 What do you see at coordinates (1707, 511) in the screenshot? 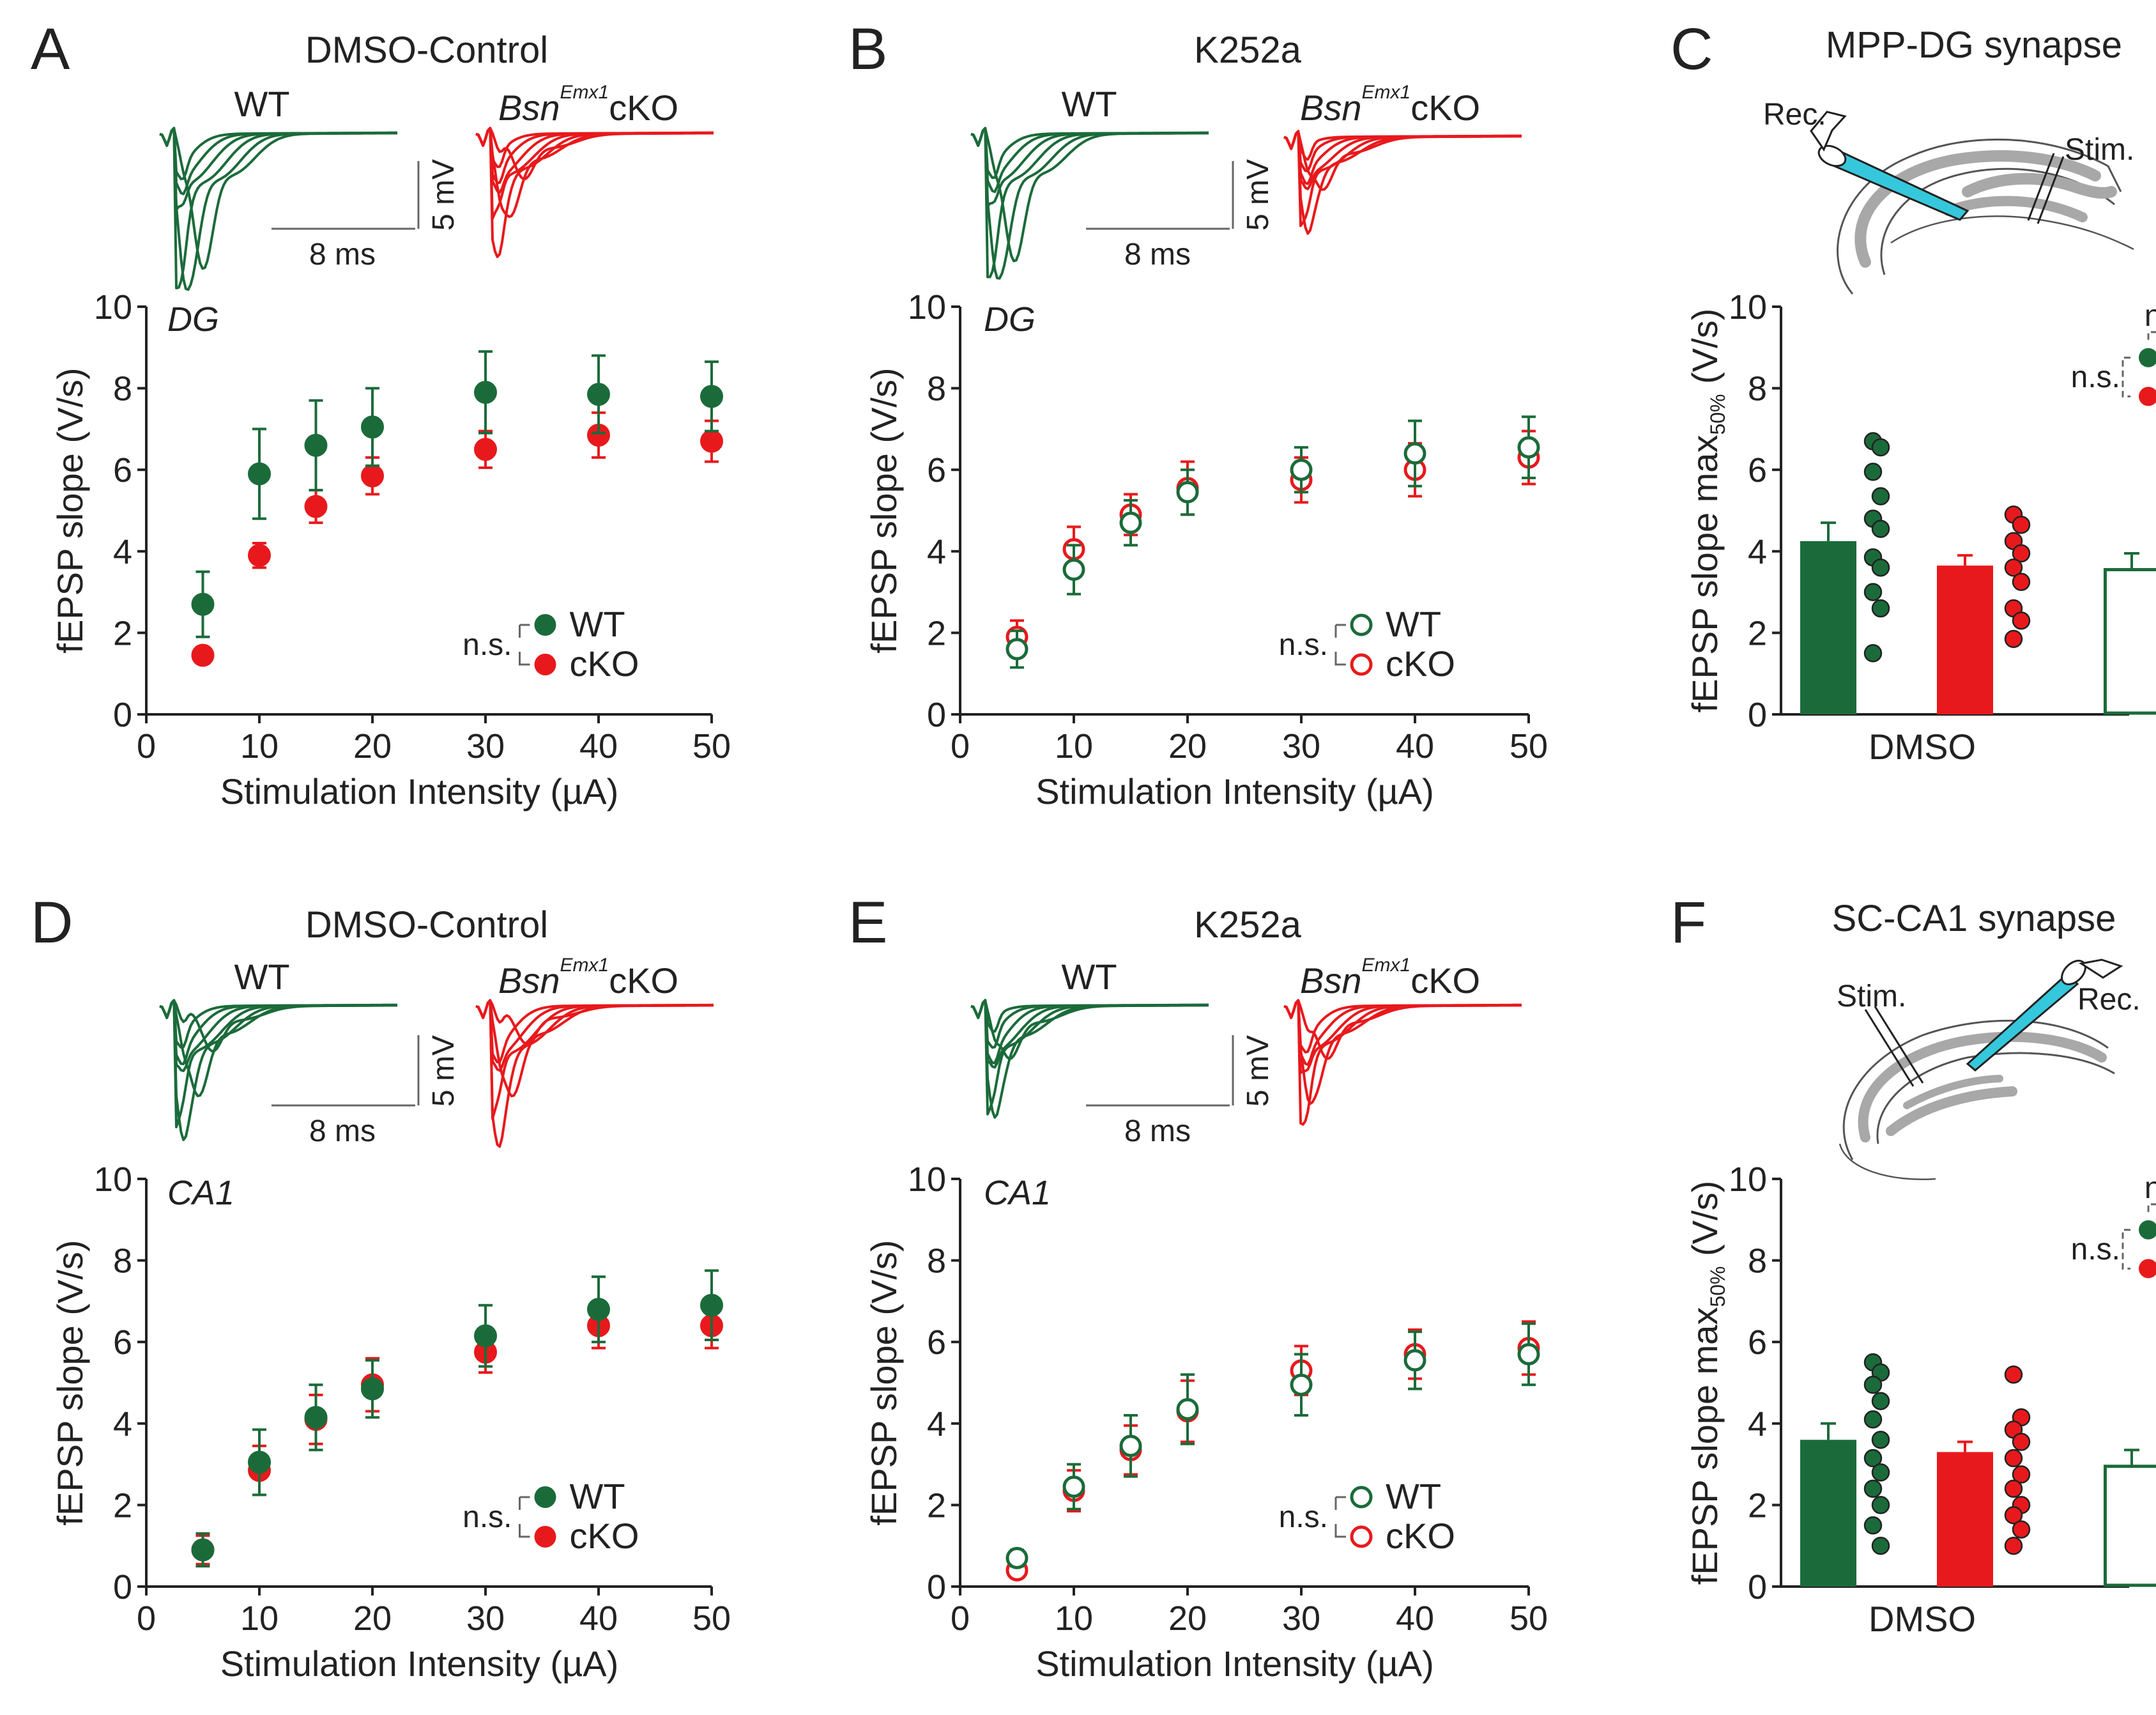
I see `y-axis-label: fEPSP slope max50% (V/s)` at bounding box center [1707, 511].